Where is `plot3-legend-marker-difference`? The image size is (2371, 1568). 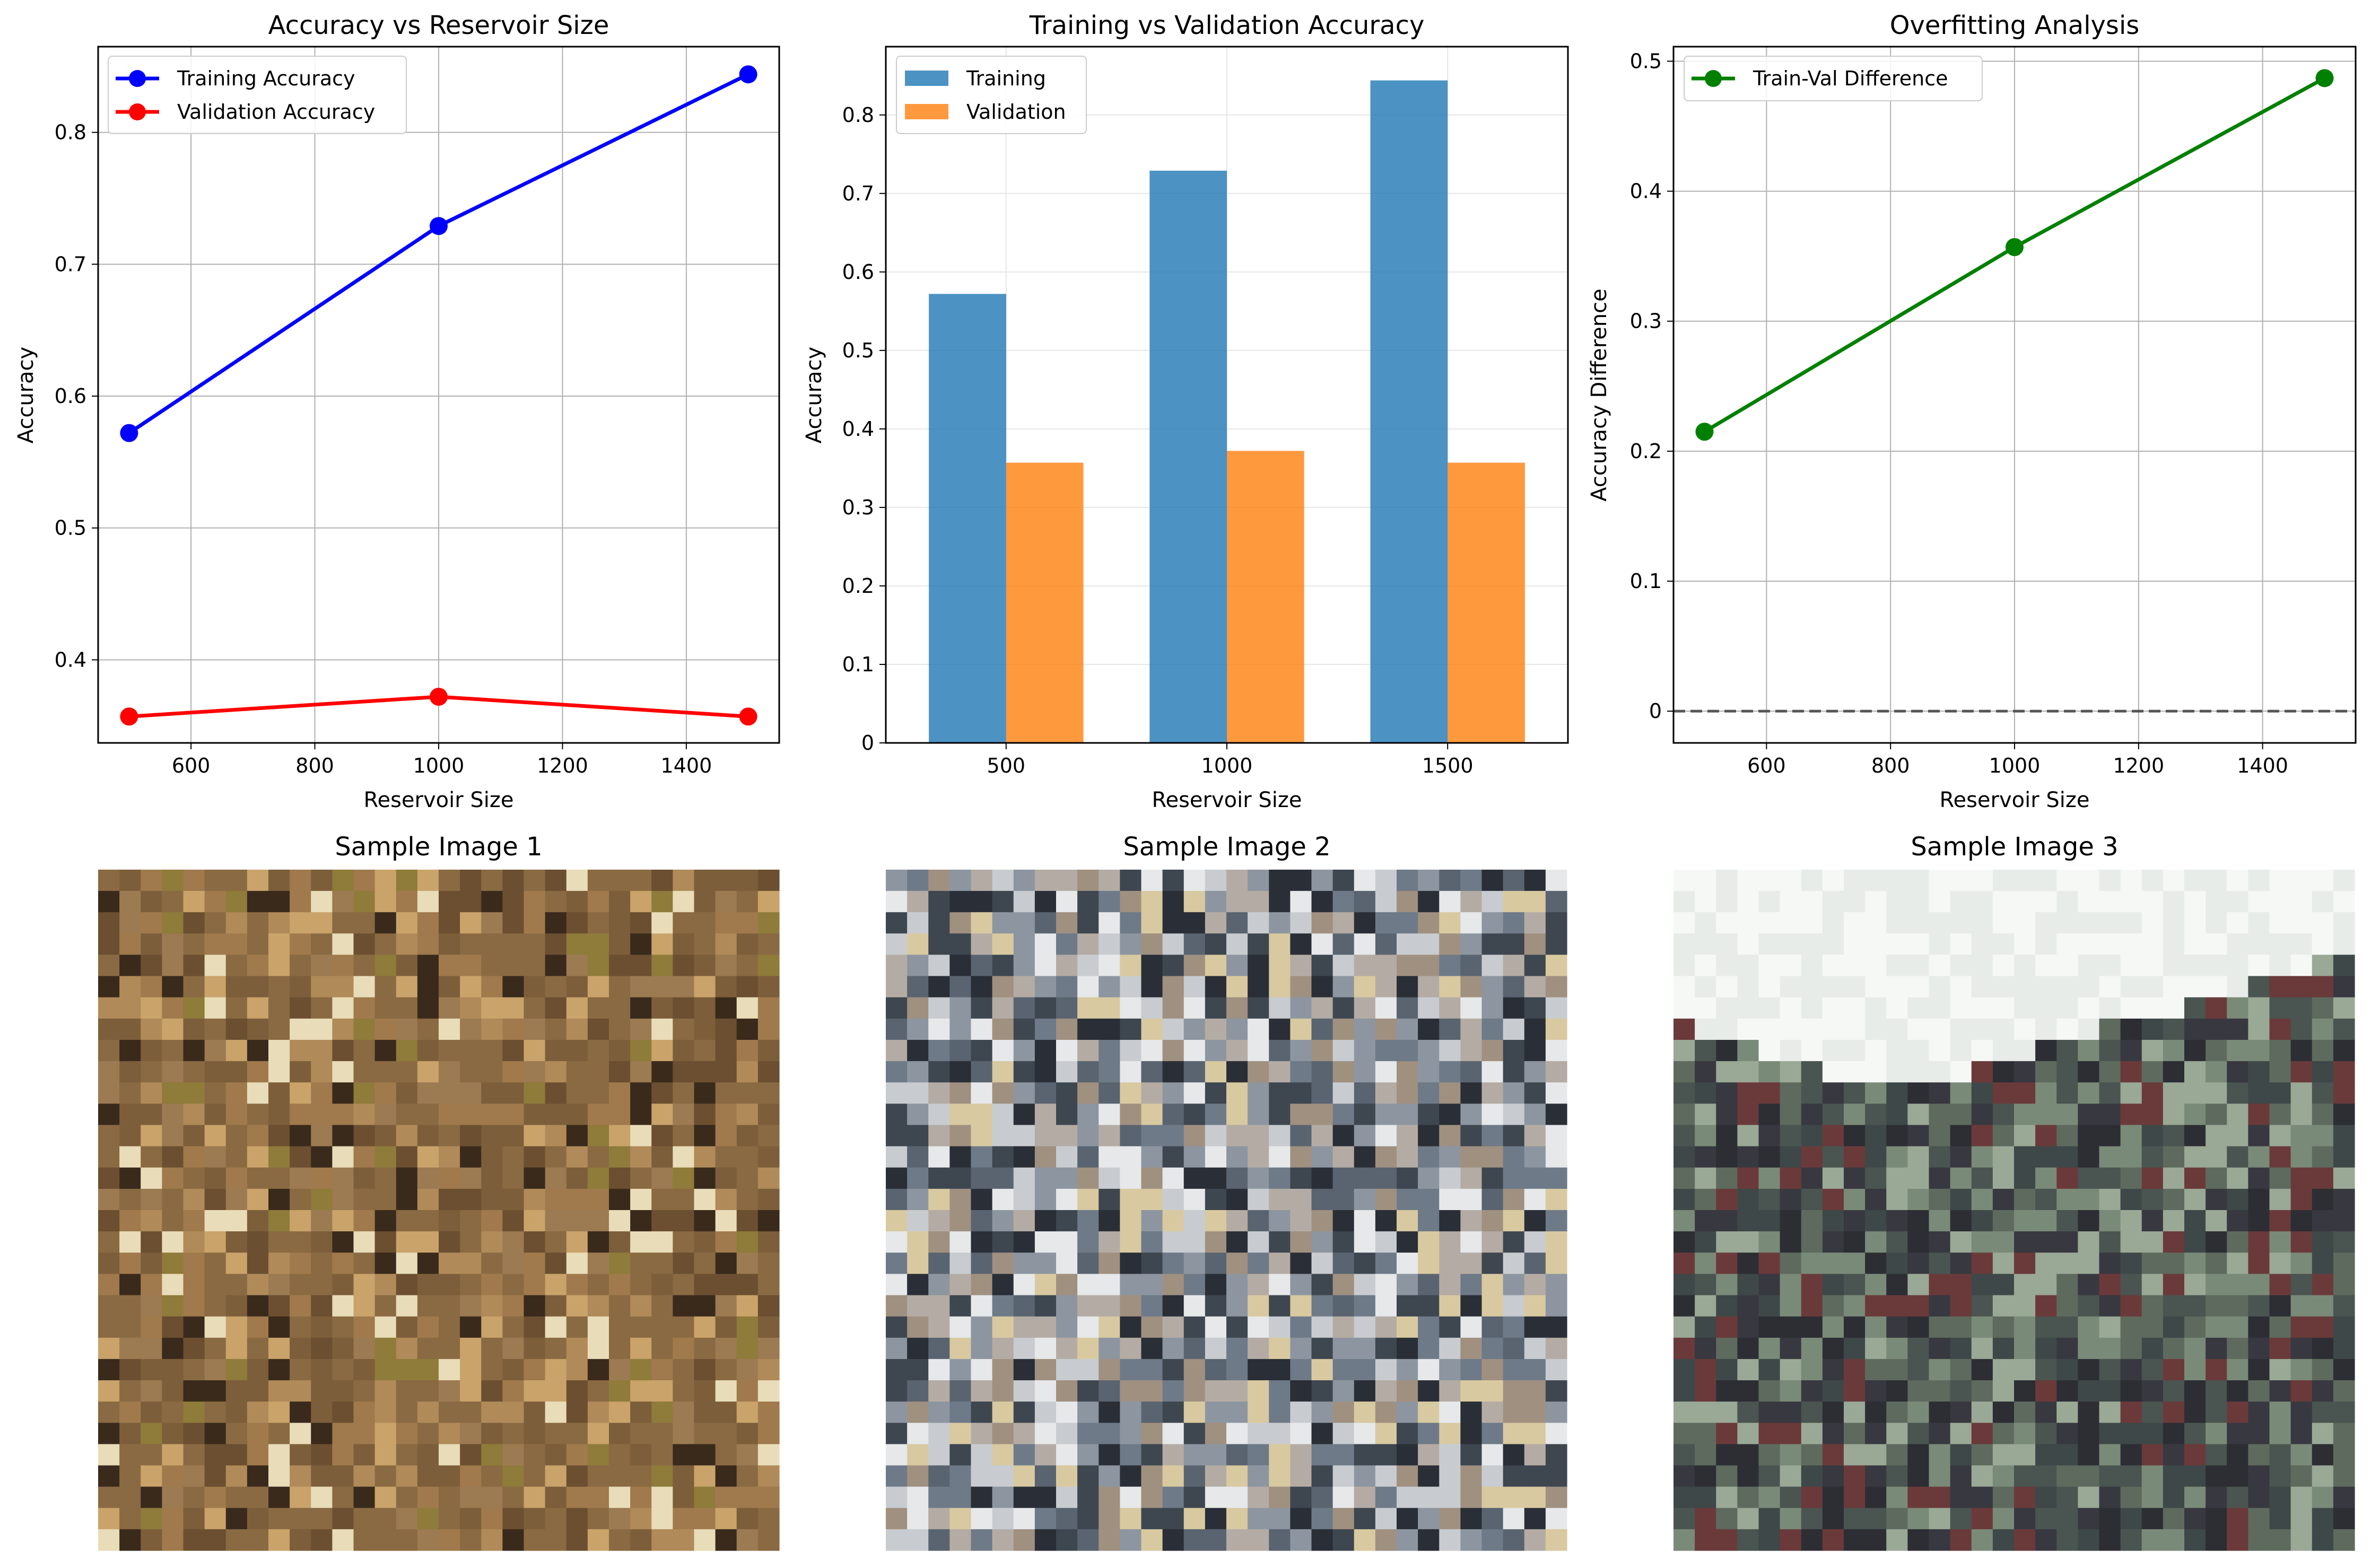 plot3-legend-marker-difference is located at coordinates (1713, 78).